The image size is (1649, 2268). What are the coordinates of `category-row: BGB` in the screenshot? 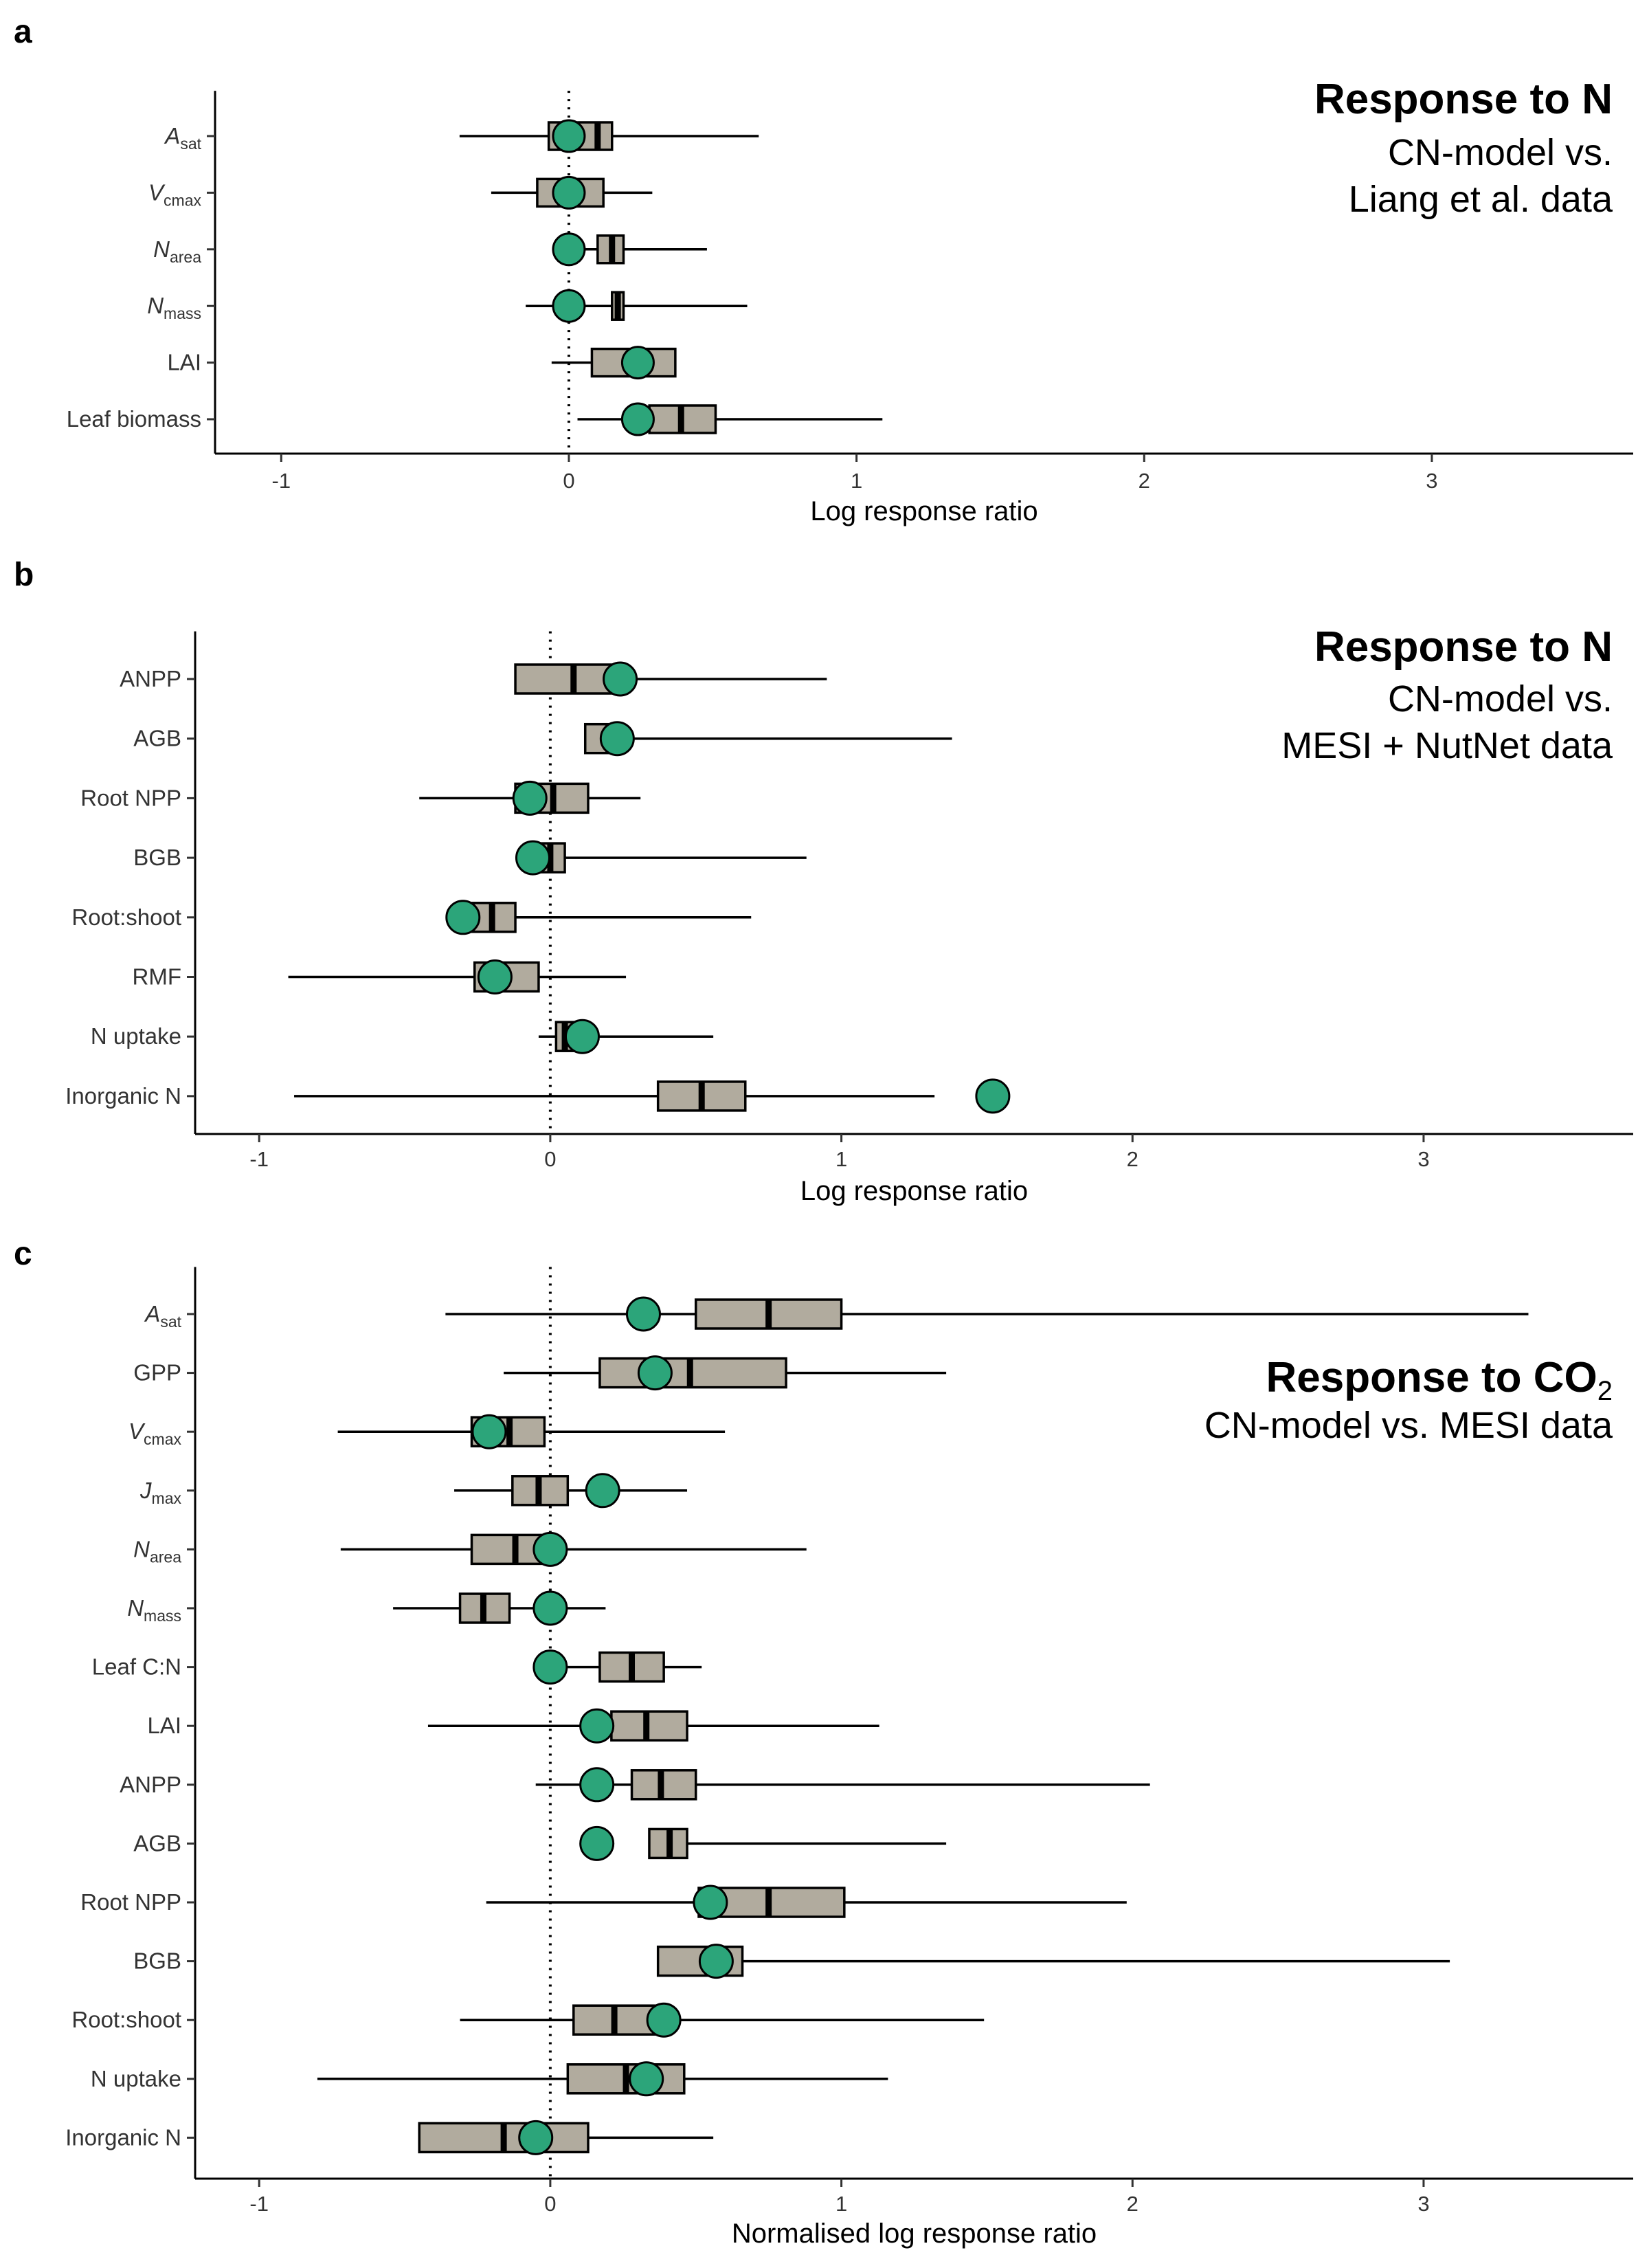 It's located at (470, 858).